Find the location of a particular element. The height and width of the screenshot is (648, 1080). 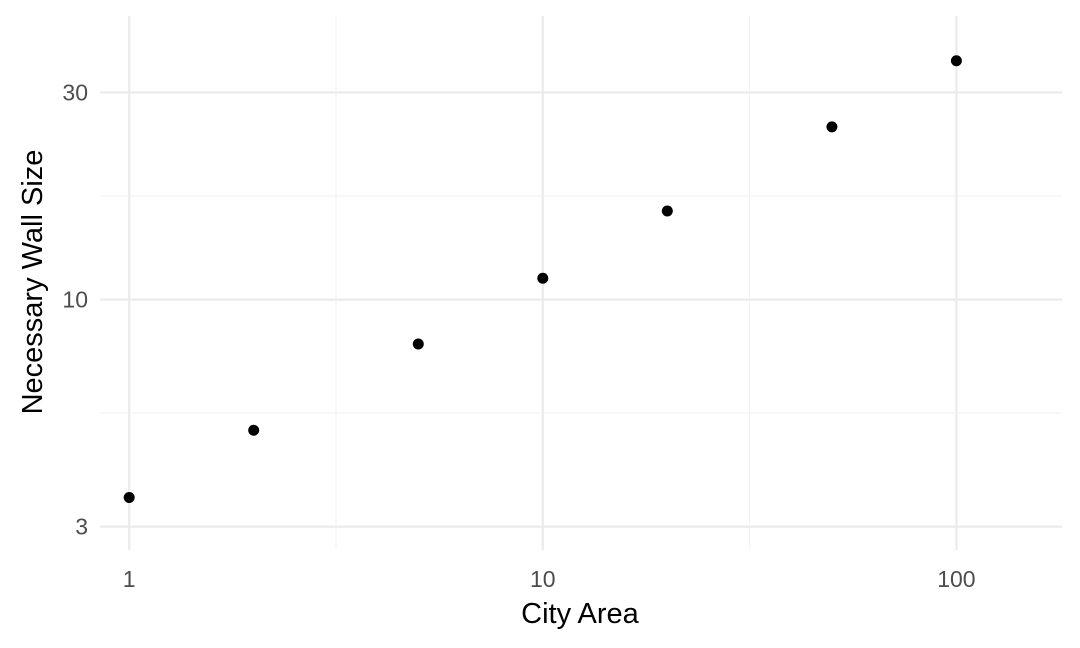

y-tick-labels: 3 10 30 is located at coordinates (75, 309).